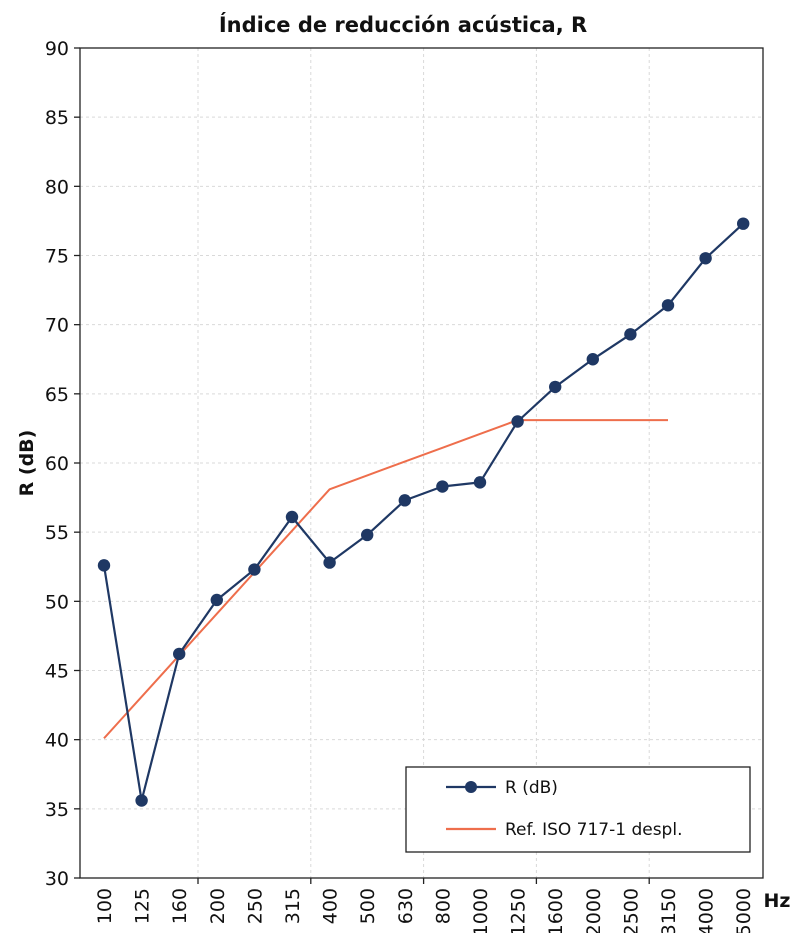 The width and height of the screenshot is (799, 933). I want to click on legend-marker-r-db, so click(471, 787).